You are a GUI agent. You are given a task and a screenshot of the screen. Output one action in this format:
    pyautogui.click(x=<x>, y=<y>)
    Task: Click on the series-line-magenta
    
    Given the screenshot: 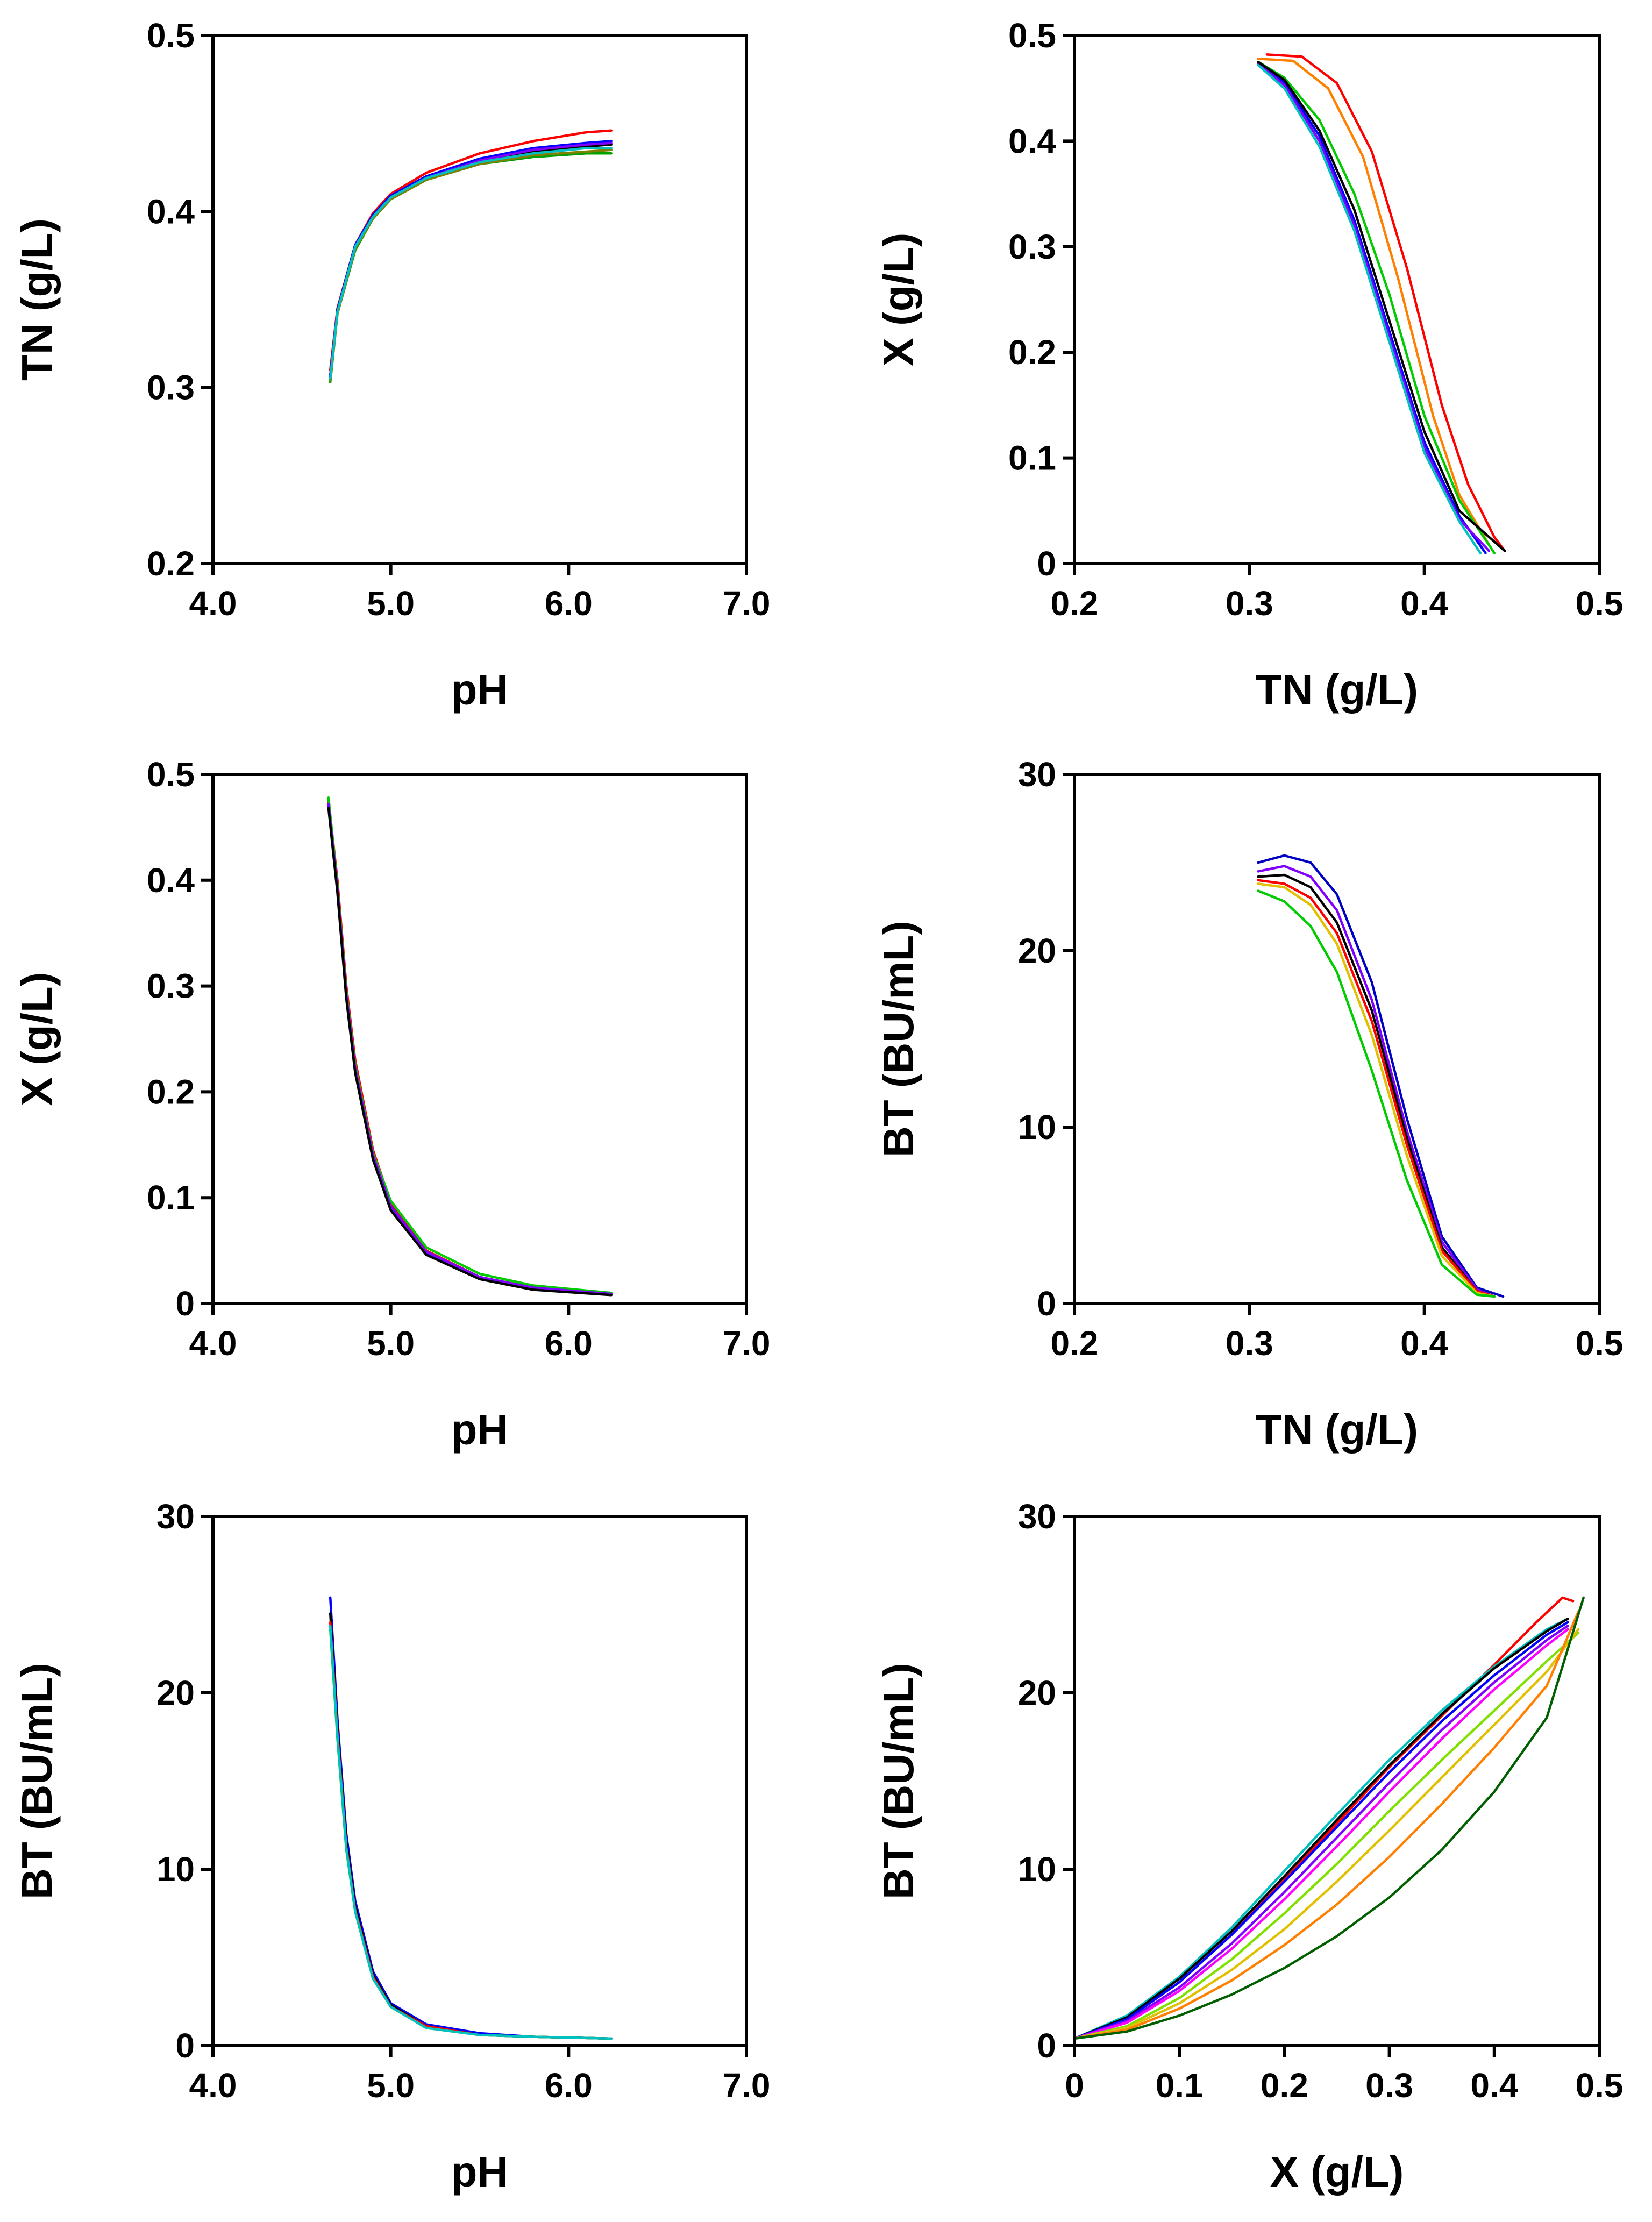 What is the action you would take?
    pyautogui.click(x=1321, y=1834)
    